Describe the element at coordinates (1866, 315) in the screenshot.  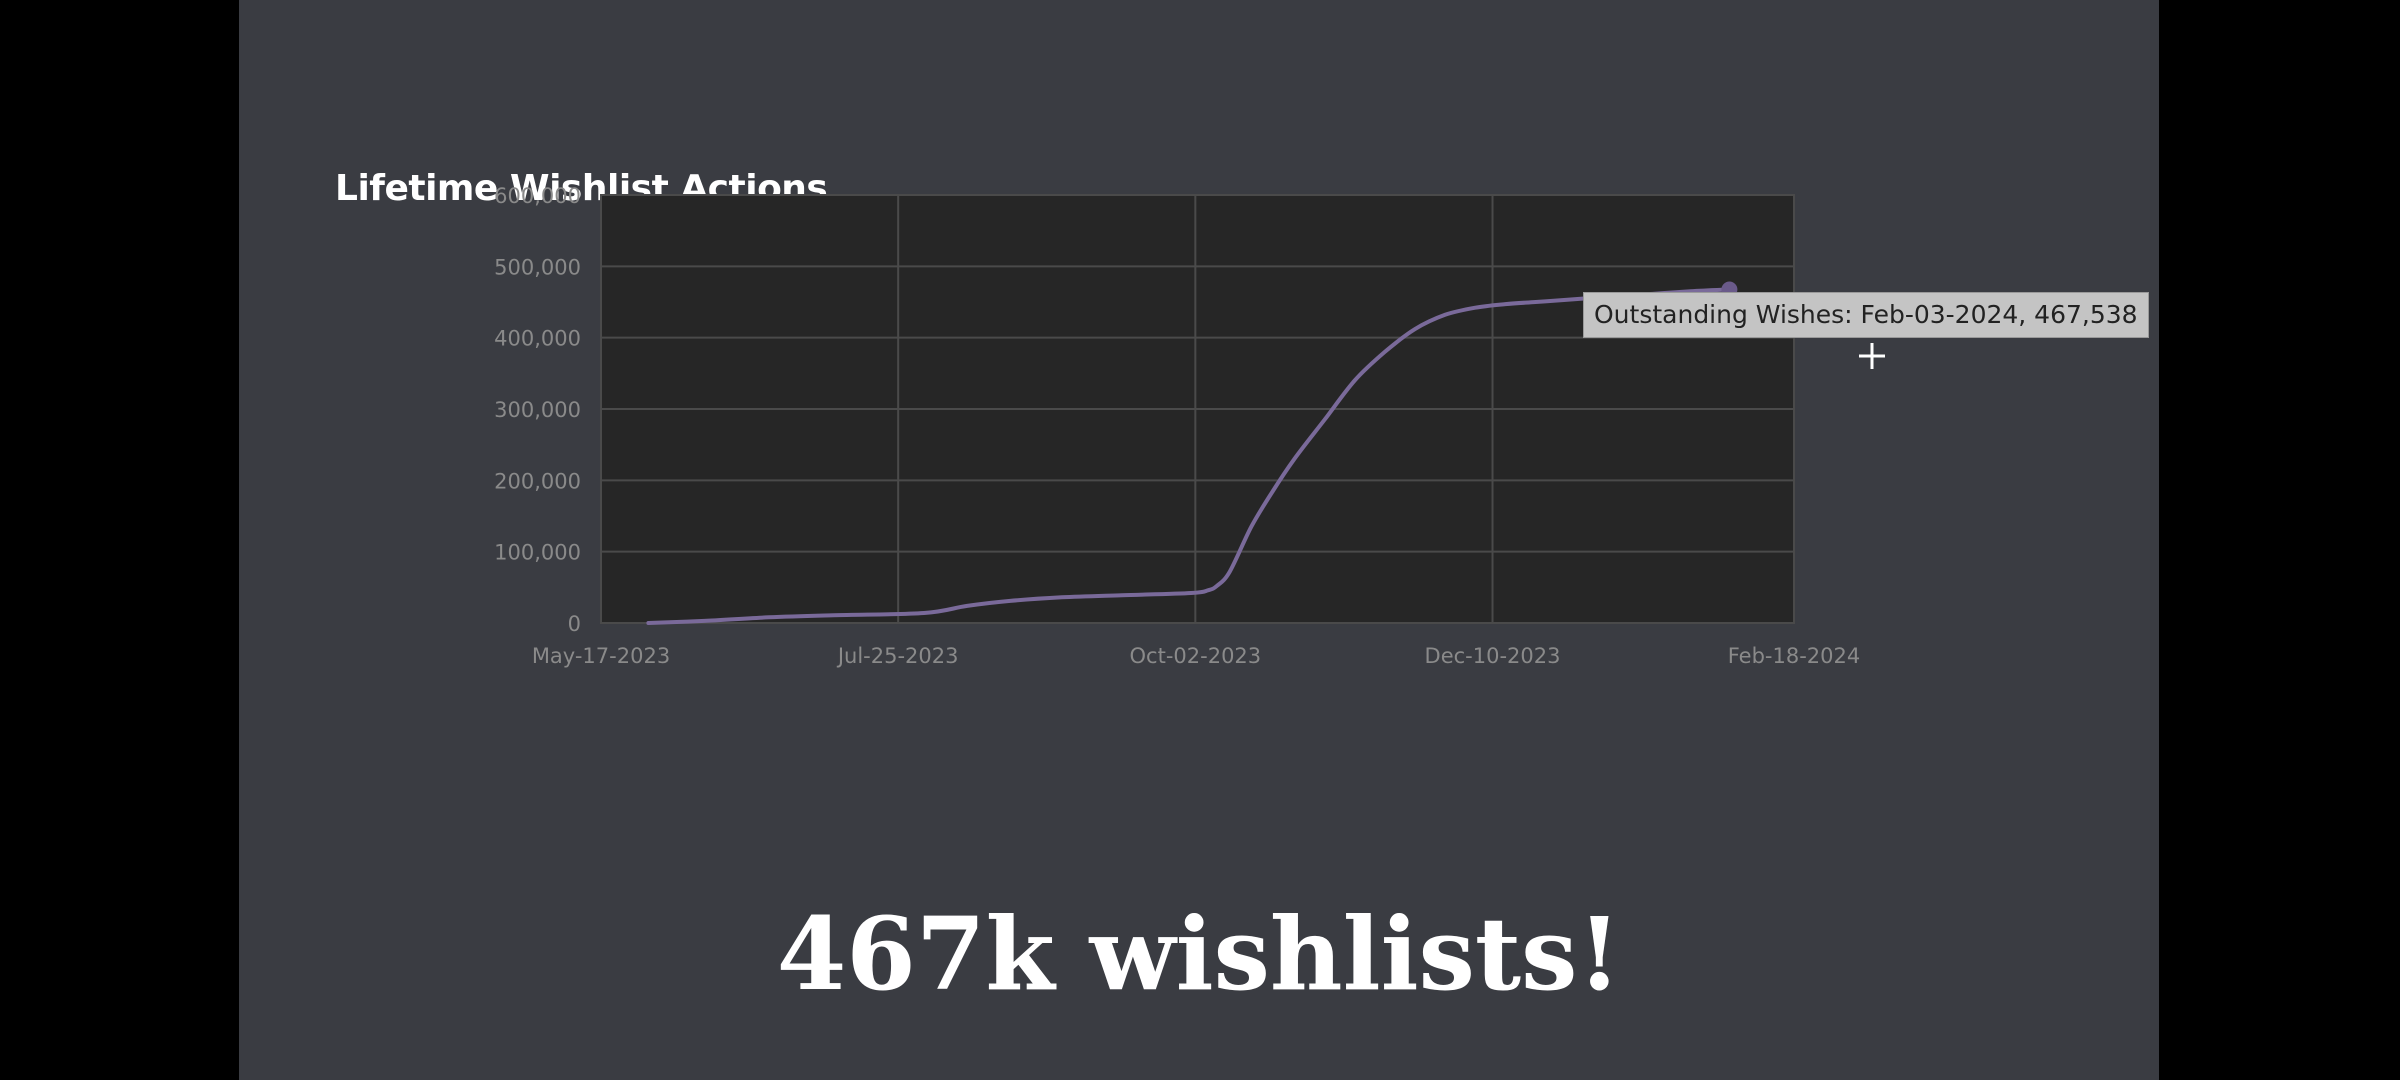
I see `data-point-tooltip: Outstanding Wishes: Feb-03-2024, 467,538` at that location.